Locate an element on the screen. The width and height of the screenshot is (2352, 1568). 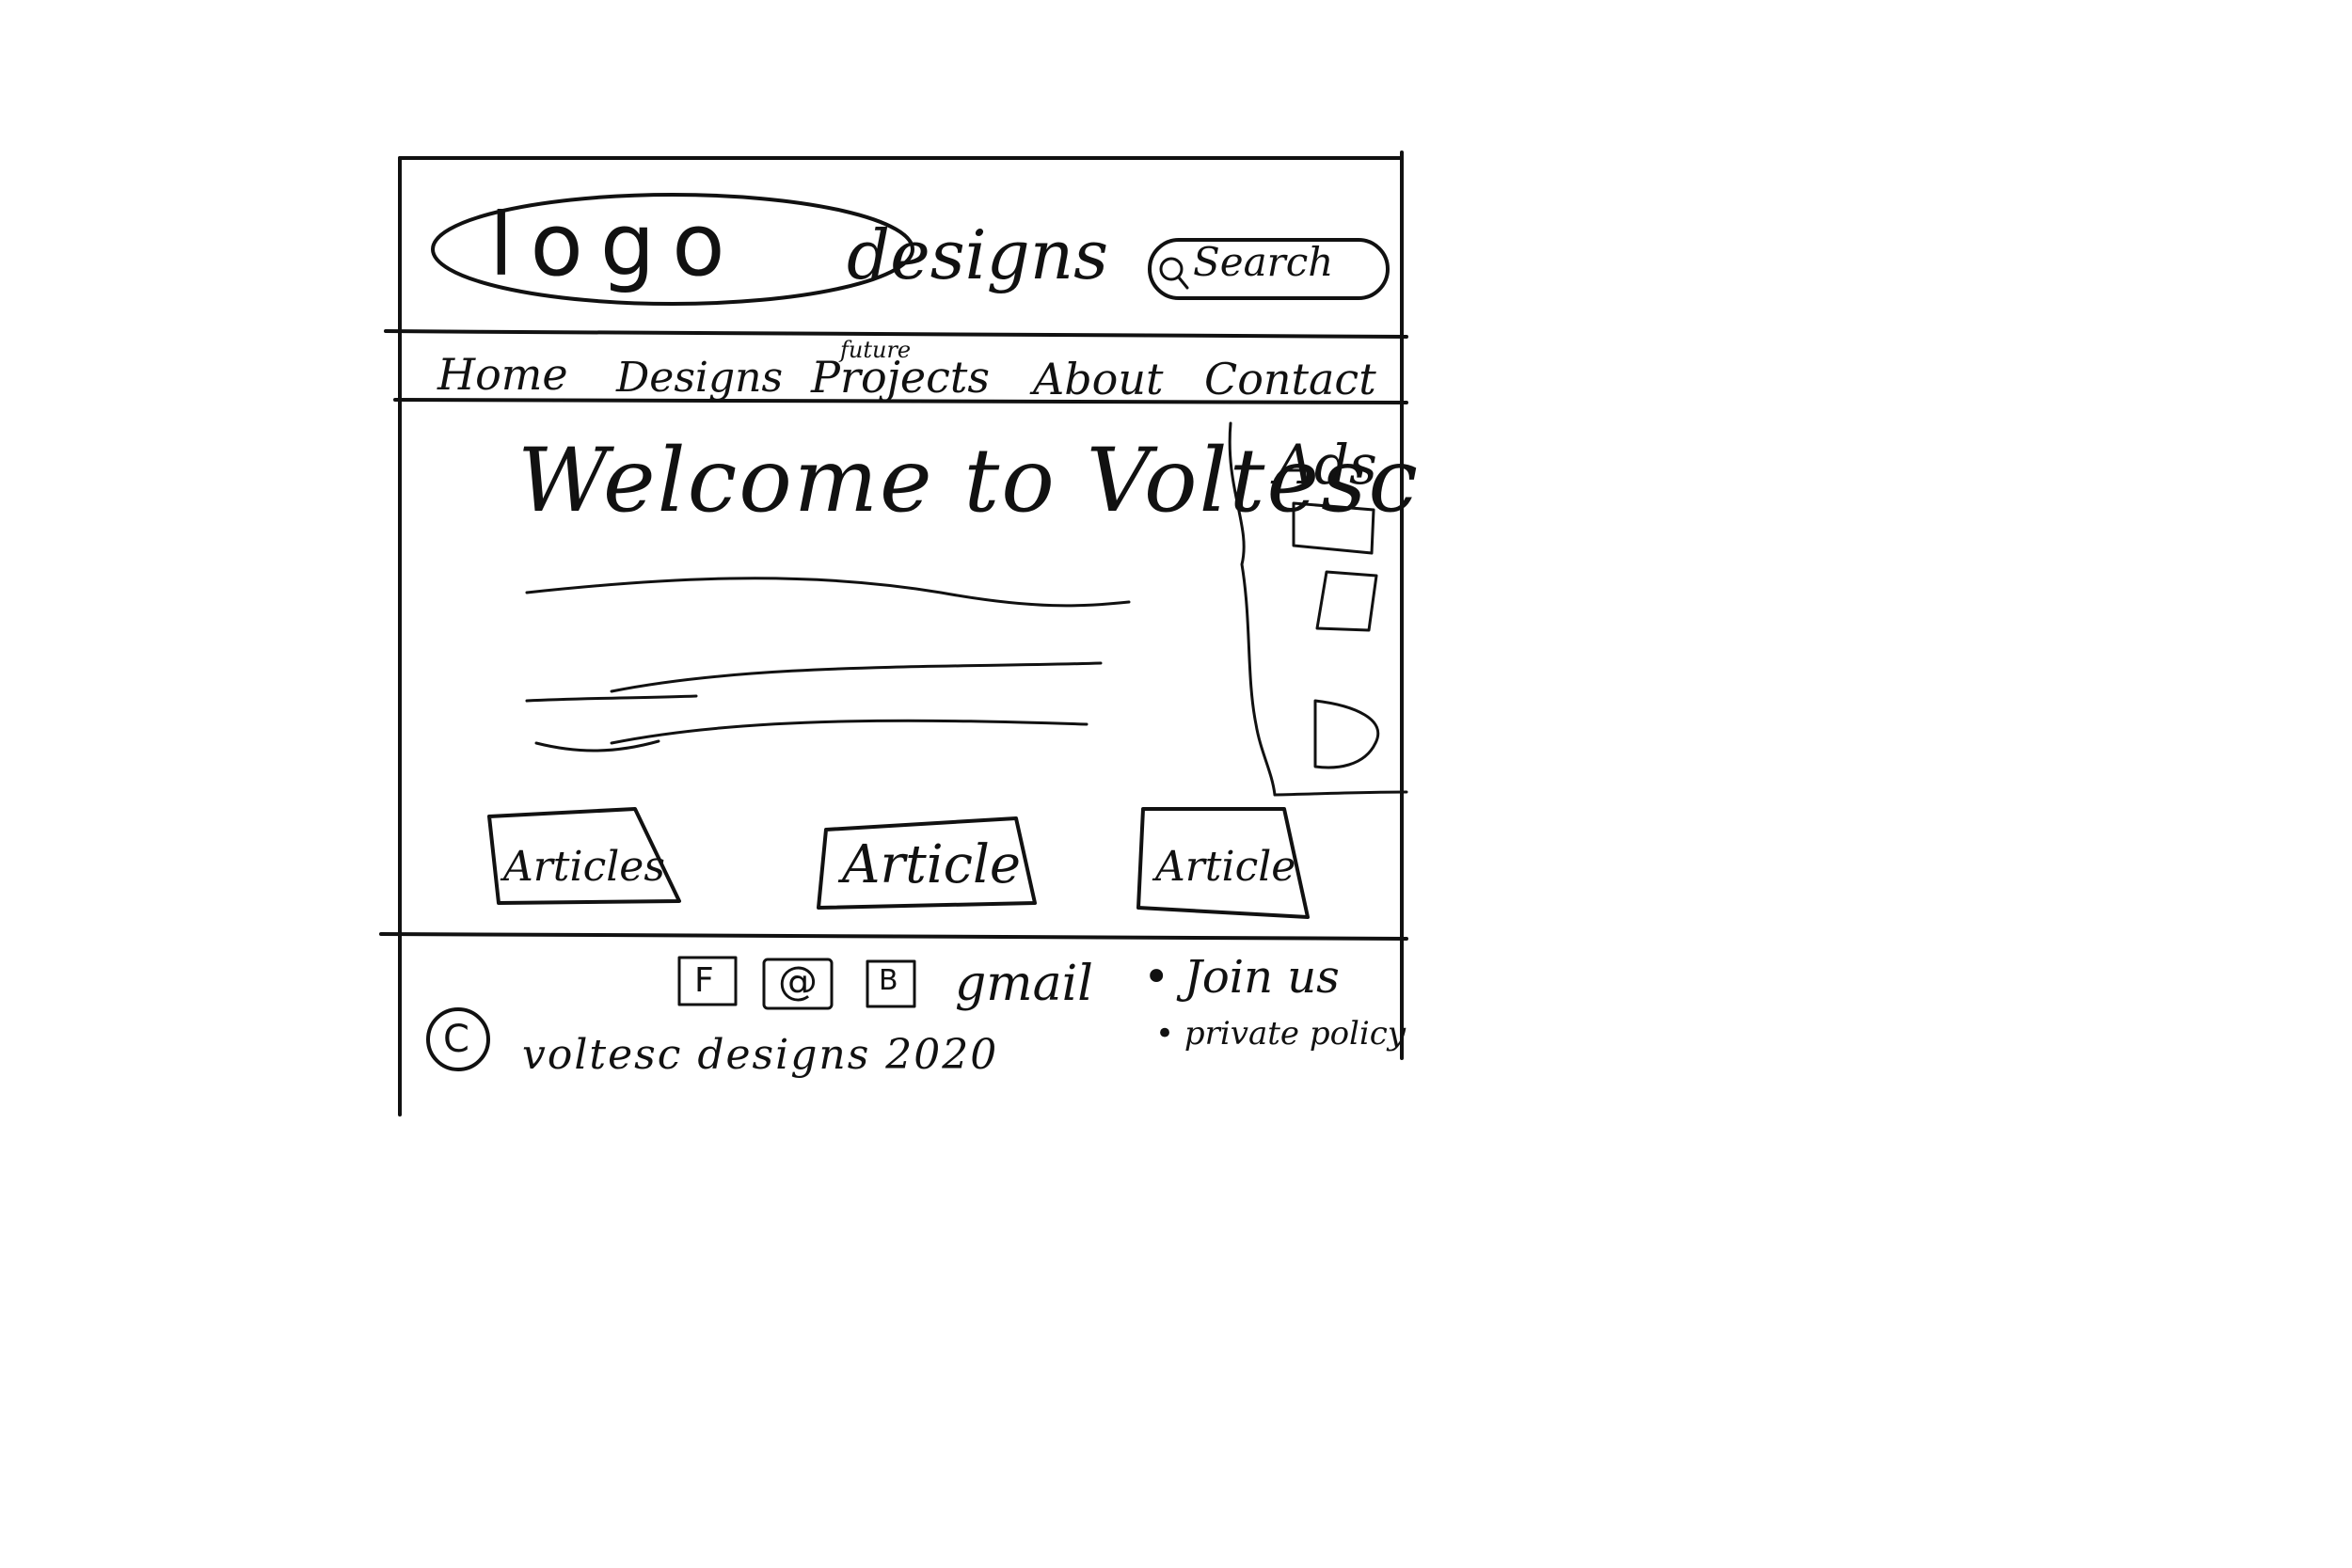
copyright-circle is located at coordinates (458, 1039).